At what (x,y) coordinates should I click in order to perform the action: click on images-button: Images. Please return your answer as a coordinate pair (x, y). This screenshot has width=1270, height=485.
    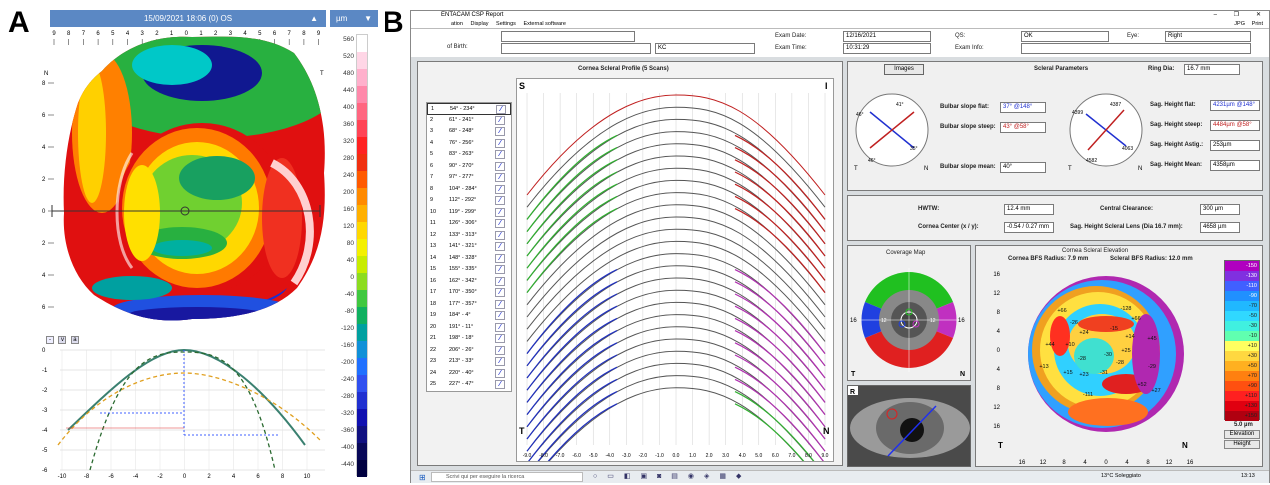
    Looking at the image, I should click on (904, 69).